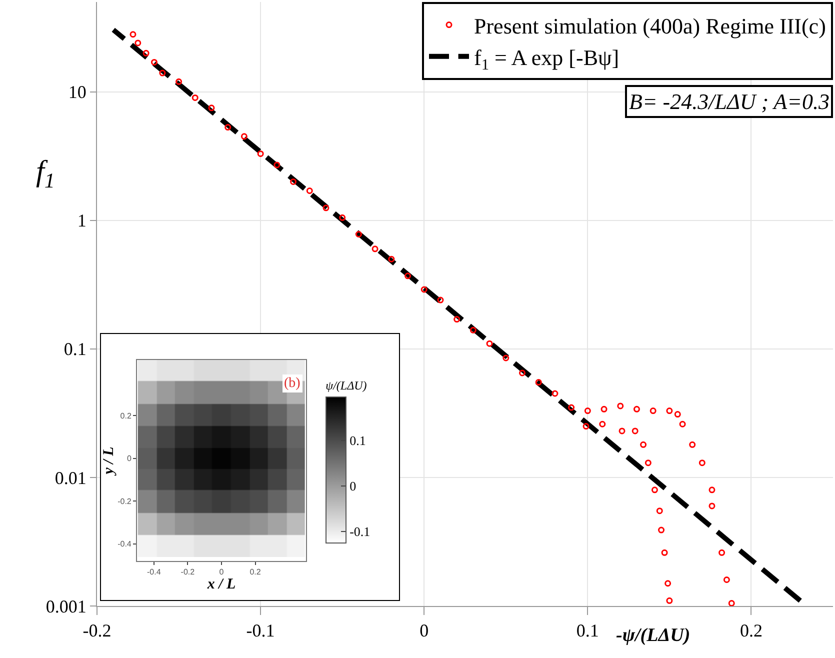  Describe the element at coordinates (346, 385) in the screenshot. I see `color-bar-title: ψ/(LΔU)` at that location.